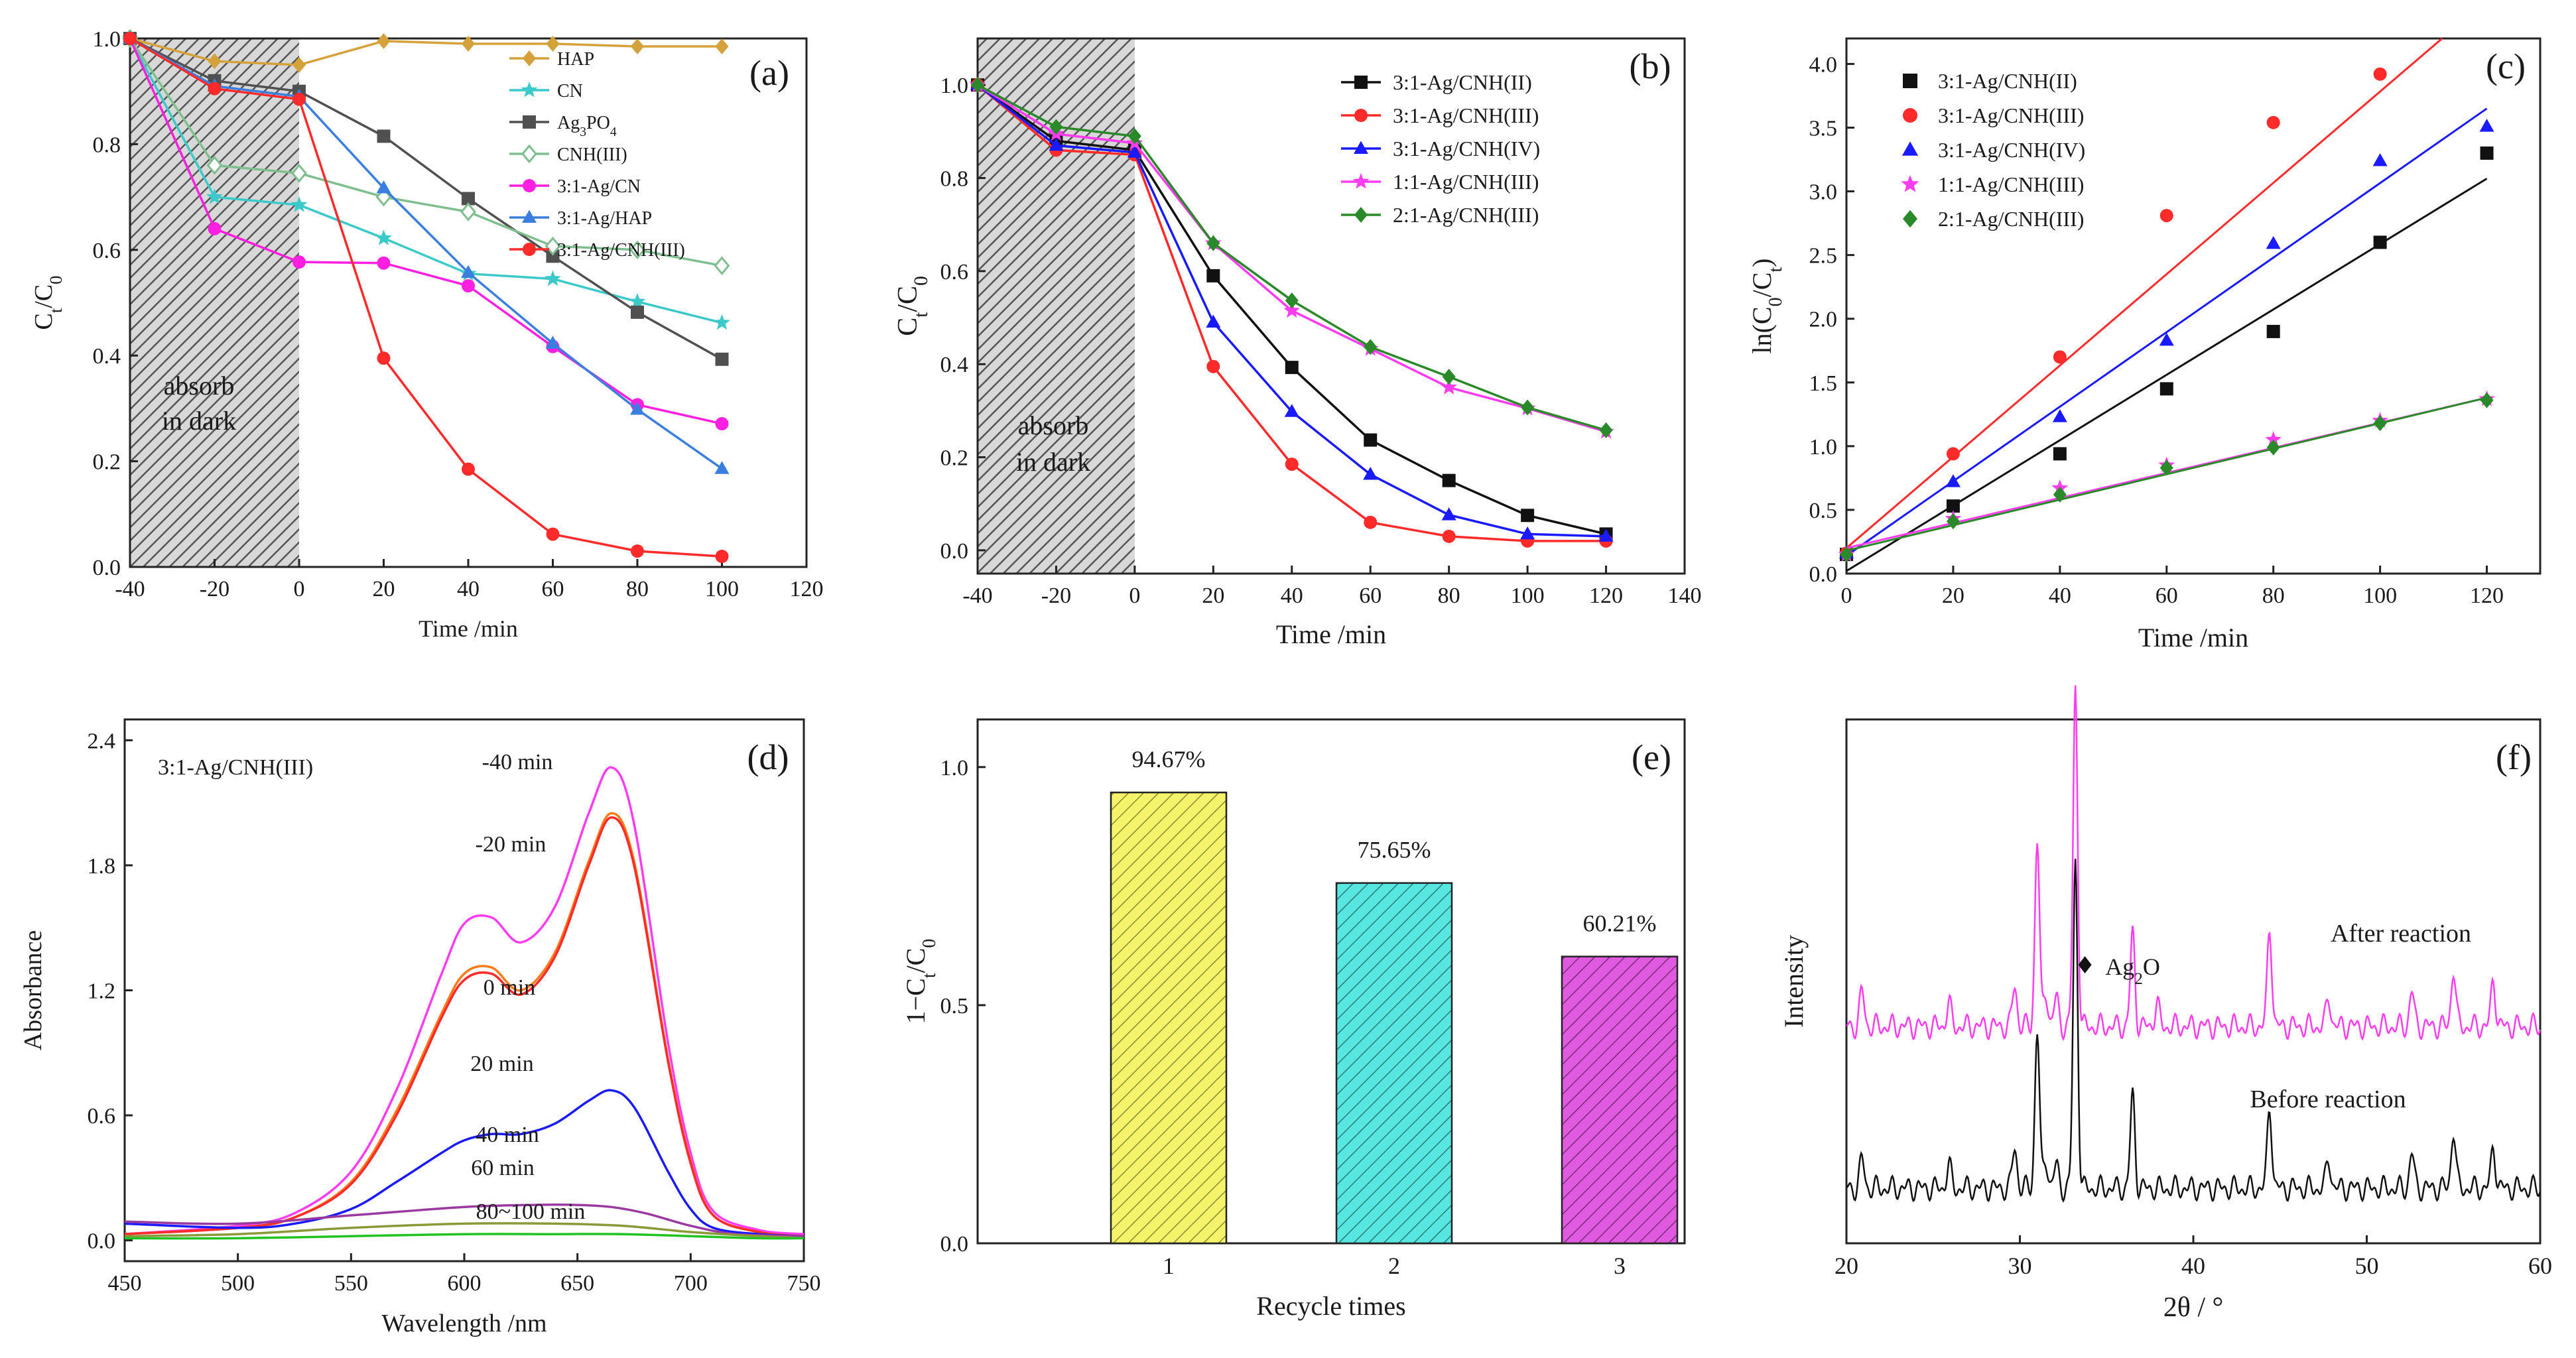 This screenshot has height=1358, width=2576. Describe the element at coordinates (1620, 923) in the screenshot. I see `bar-value-label: 60.21%` at that location.